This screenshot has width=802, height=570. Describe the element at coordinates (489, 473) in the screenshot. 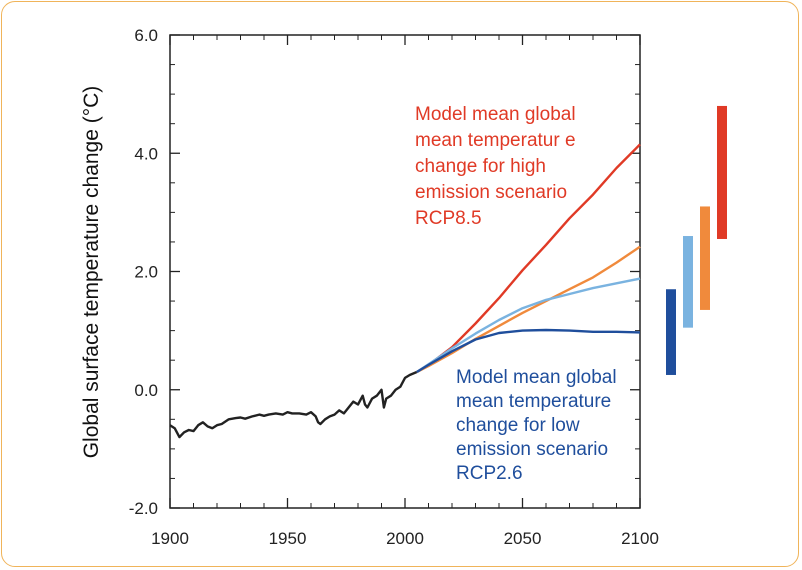

I see `annotation-low-line: RCP2.6` at that location.